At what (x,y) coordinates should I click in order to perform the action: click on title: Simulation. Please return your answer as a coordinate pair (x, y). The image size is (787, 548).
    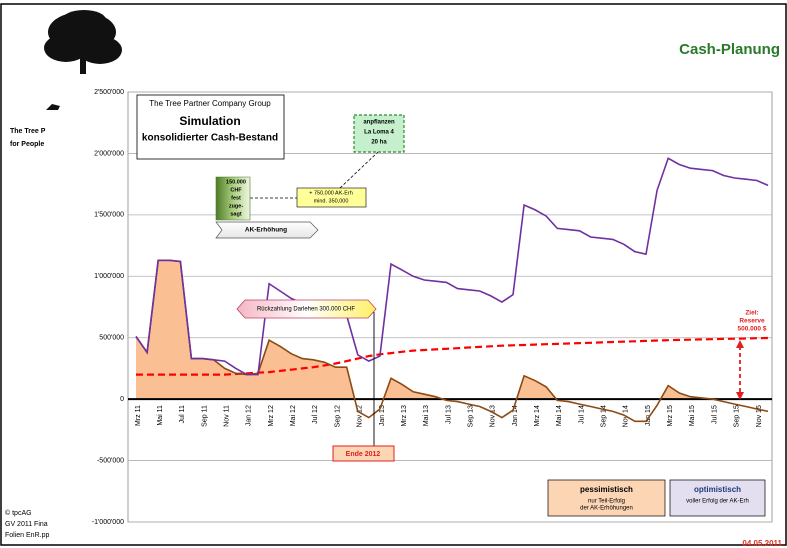
    Looking at the image, I should click on (209, 121).